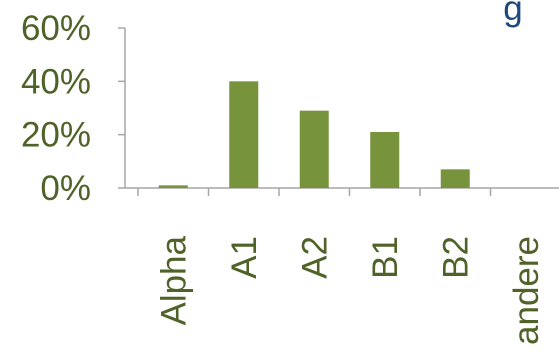 This screenshot has height=357, width=559. Describe the element at coordinates (314, 149) in the screenshot. I see `bar-a2` at that location.